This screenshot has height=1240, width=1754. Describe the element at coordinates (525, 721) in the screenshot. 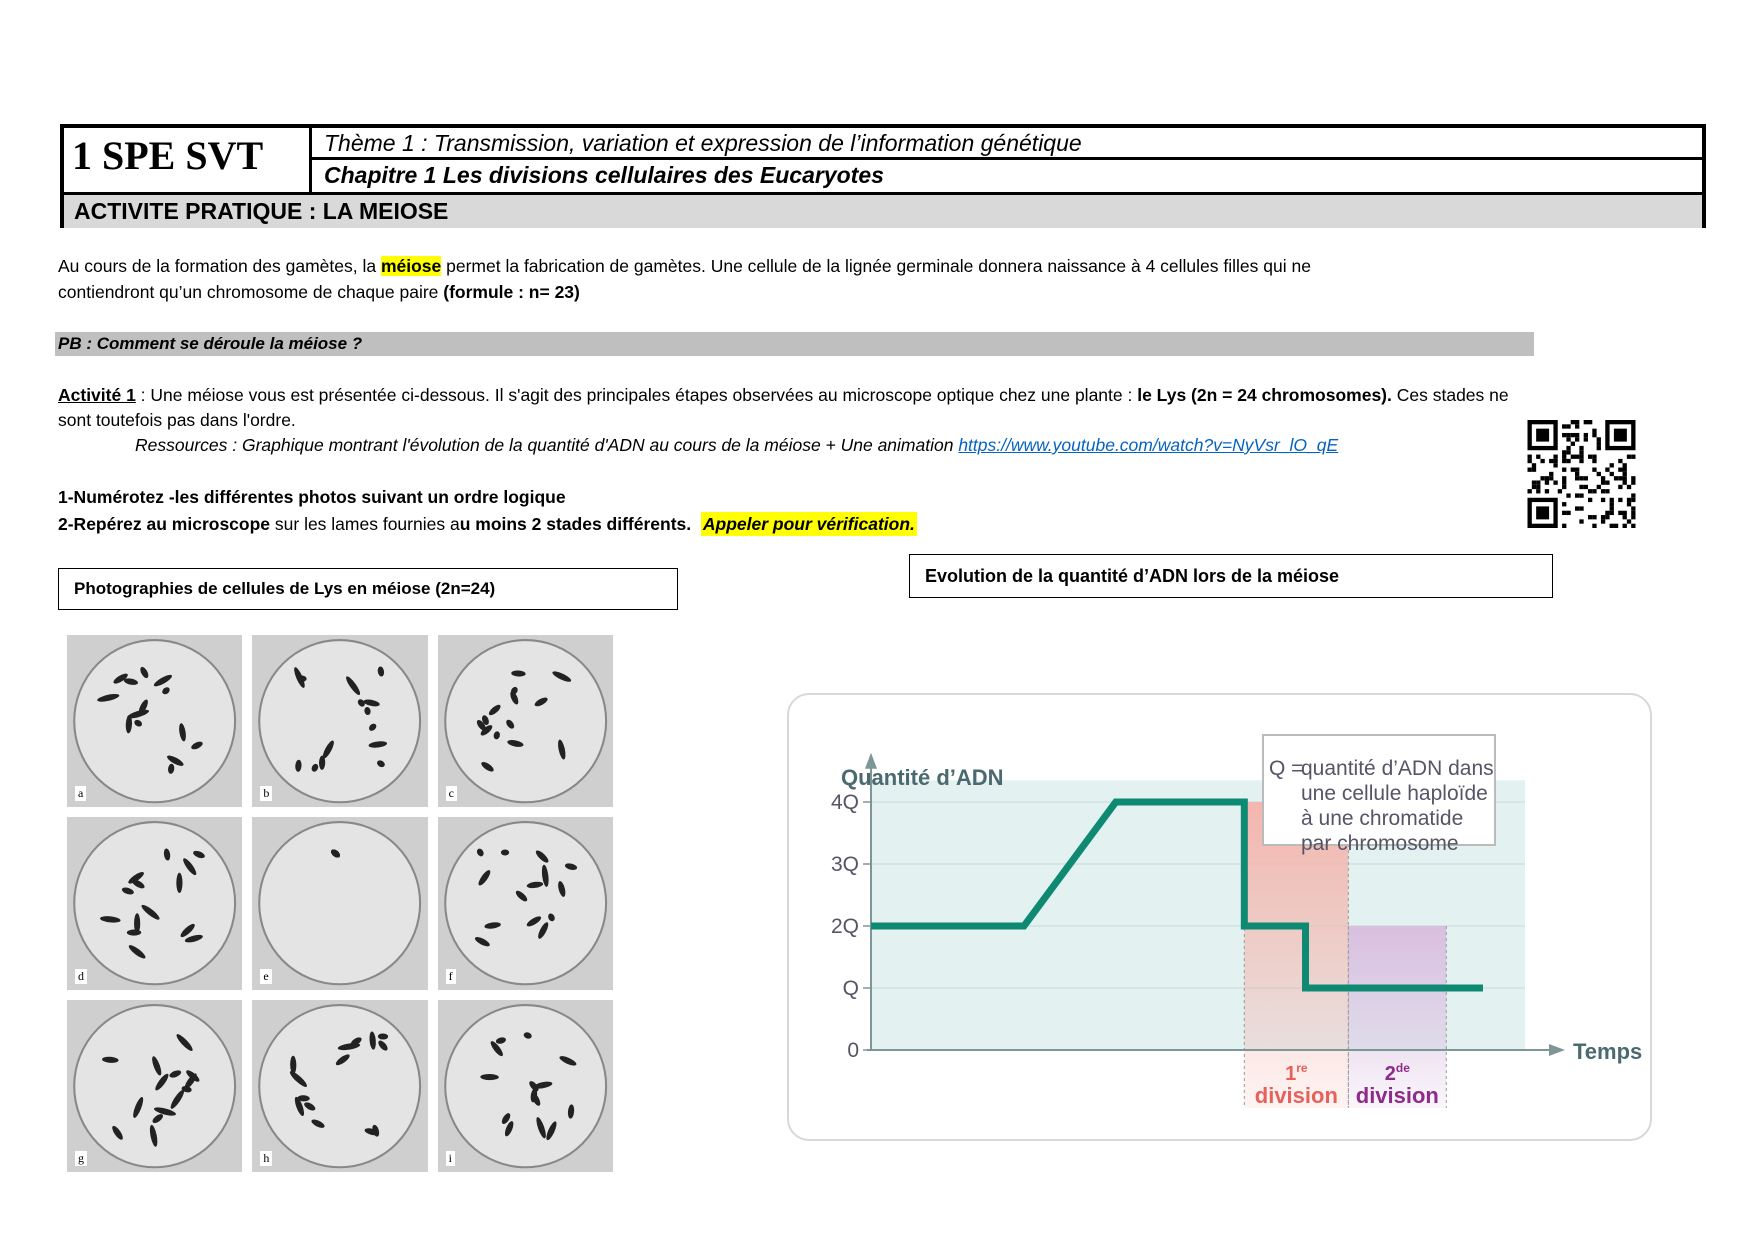

I see `cell-photo-c: c` at that location.